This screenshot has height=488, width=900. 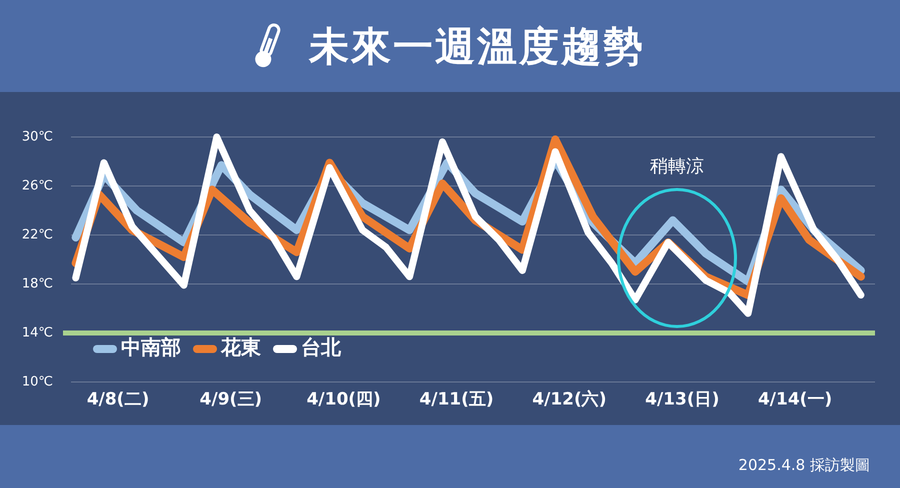 What do you see at coordinates (677, 166) in the screenshot?
I see `annotation: 稍轉涼` at bounding box center [677, 166].